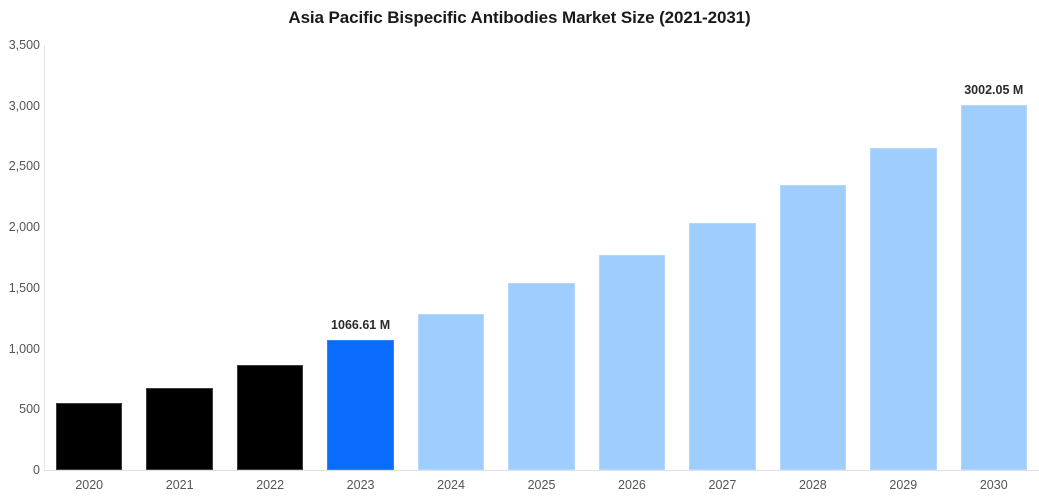 Image resolution: width=1039 pixels, height=500 pixels. I want to click on x-axis-tick-label-2026: 2026, so click(632, 485).